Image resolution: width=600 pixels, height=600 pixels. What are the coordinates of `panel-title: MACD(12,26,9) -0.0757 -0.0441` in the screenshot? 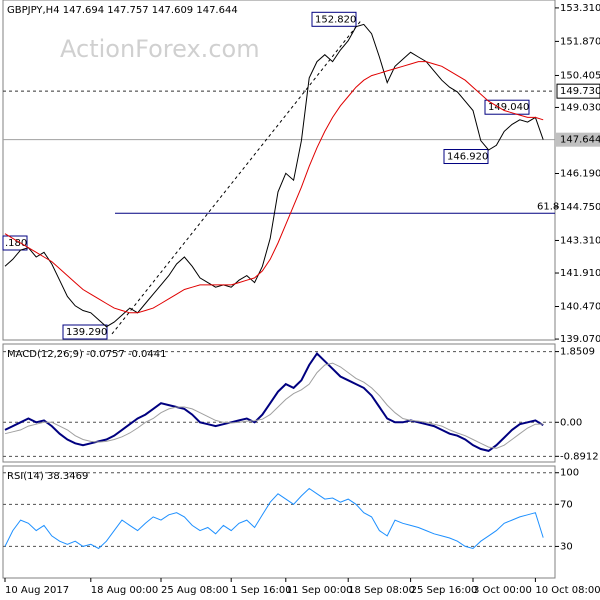 It's located at (87, 354).